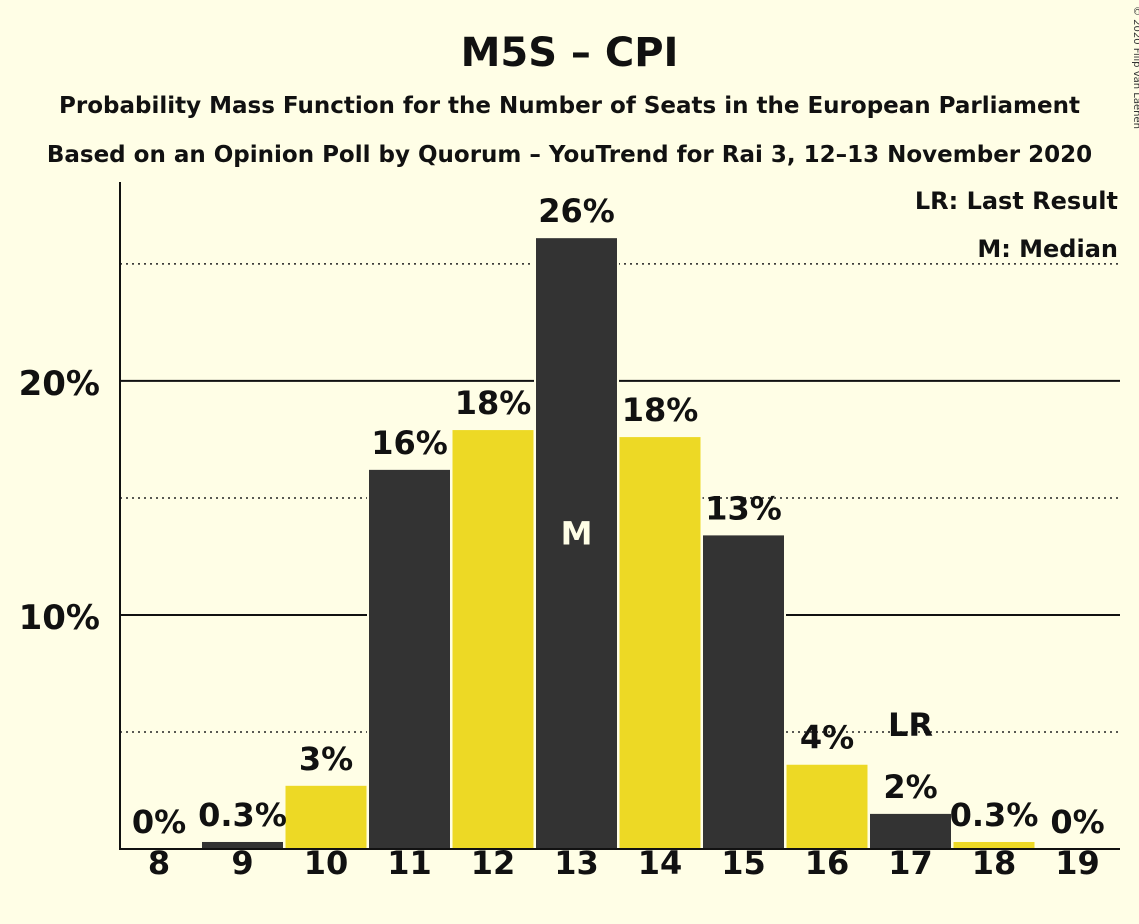 Image resolution: width=1139 pixels, height=924 pixels. What do you see at coordinates (326, 863) in the screenshot?
I see `x-tick-label-10: 10` at bounding box center [326, 863].